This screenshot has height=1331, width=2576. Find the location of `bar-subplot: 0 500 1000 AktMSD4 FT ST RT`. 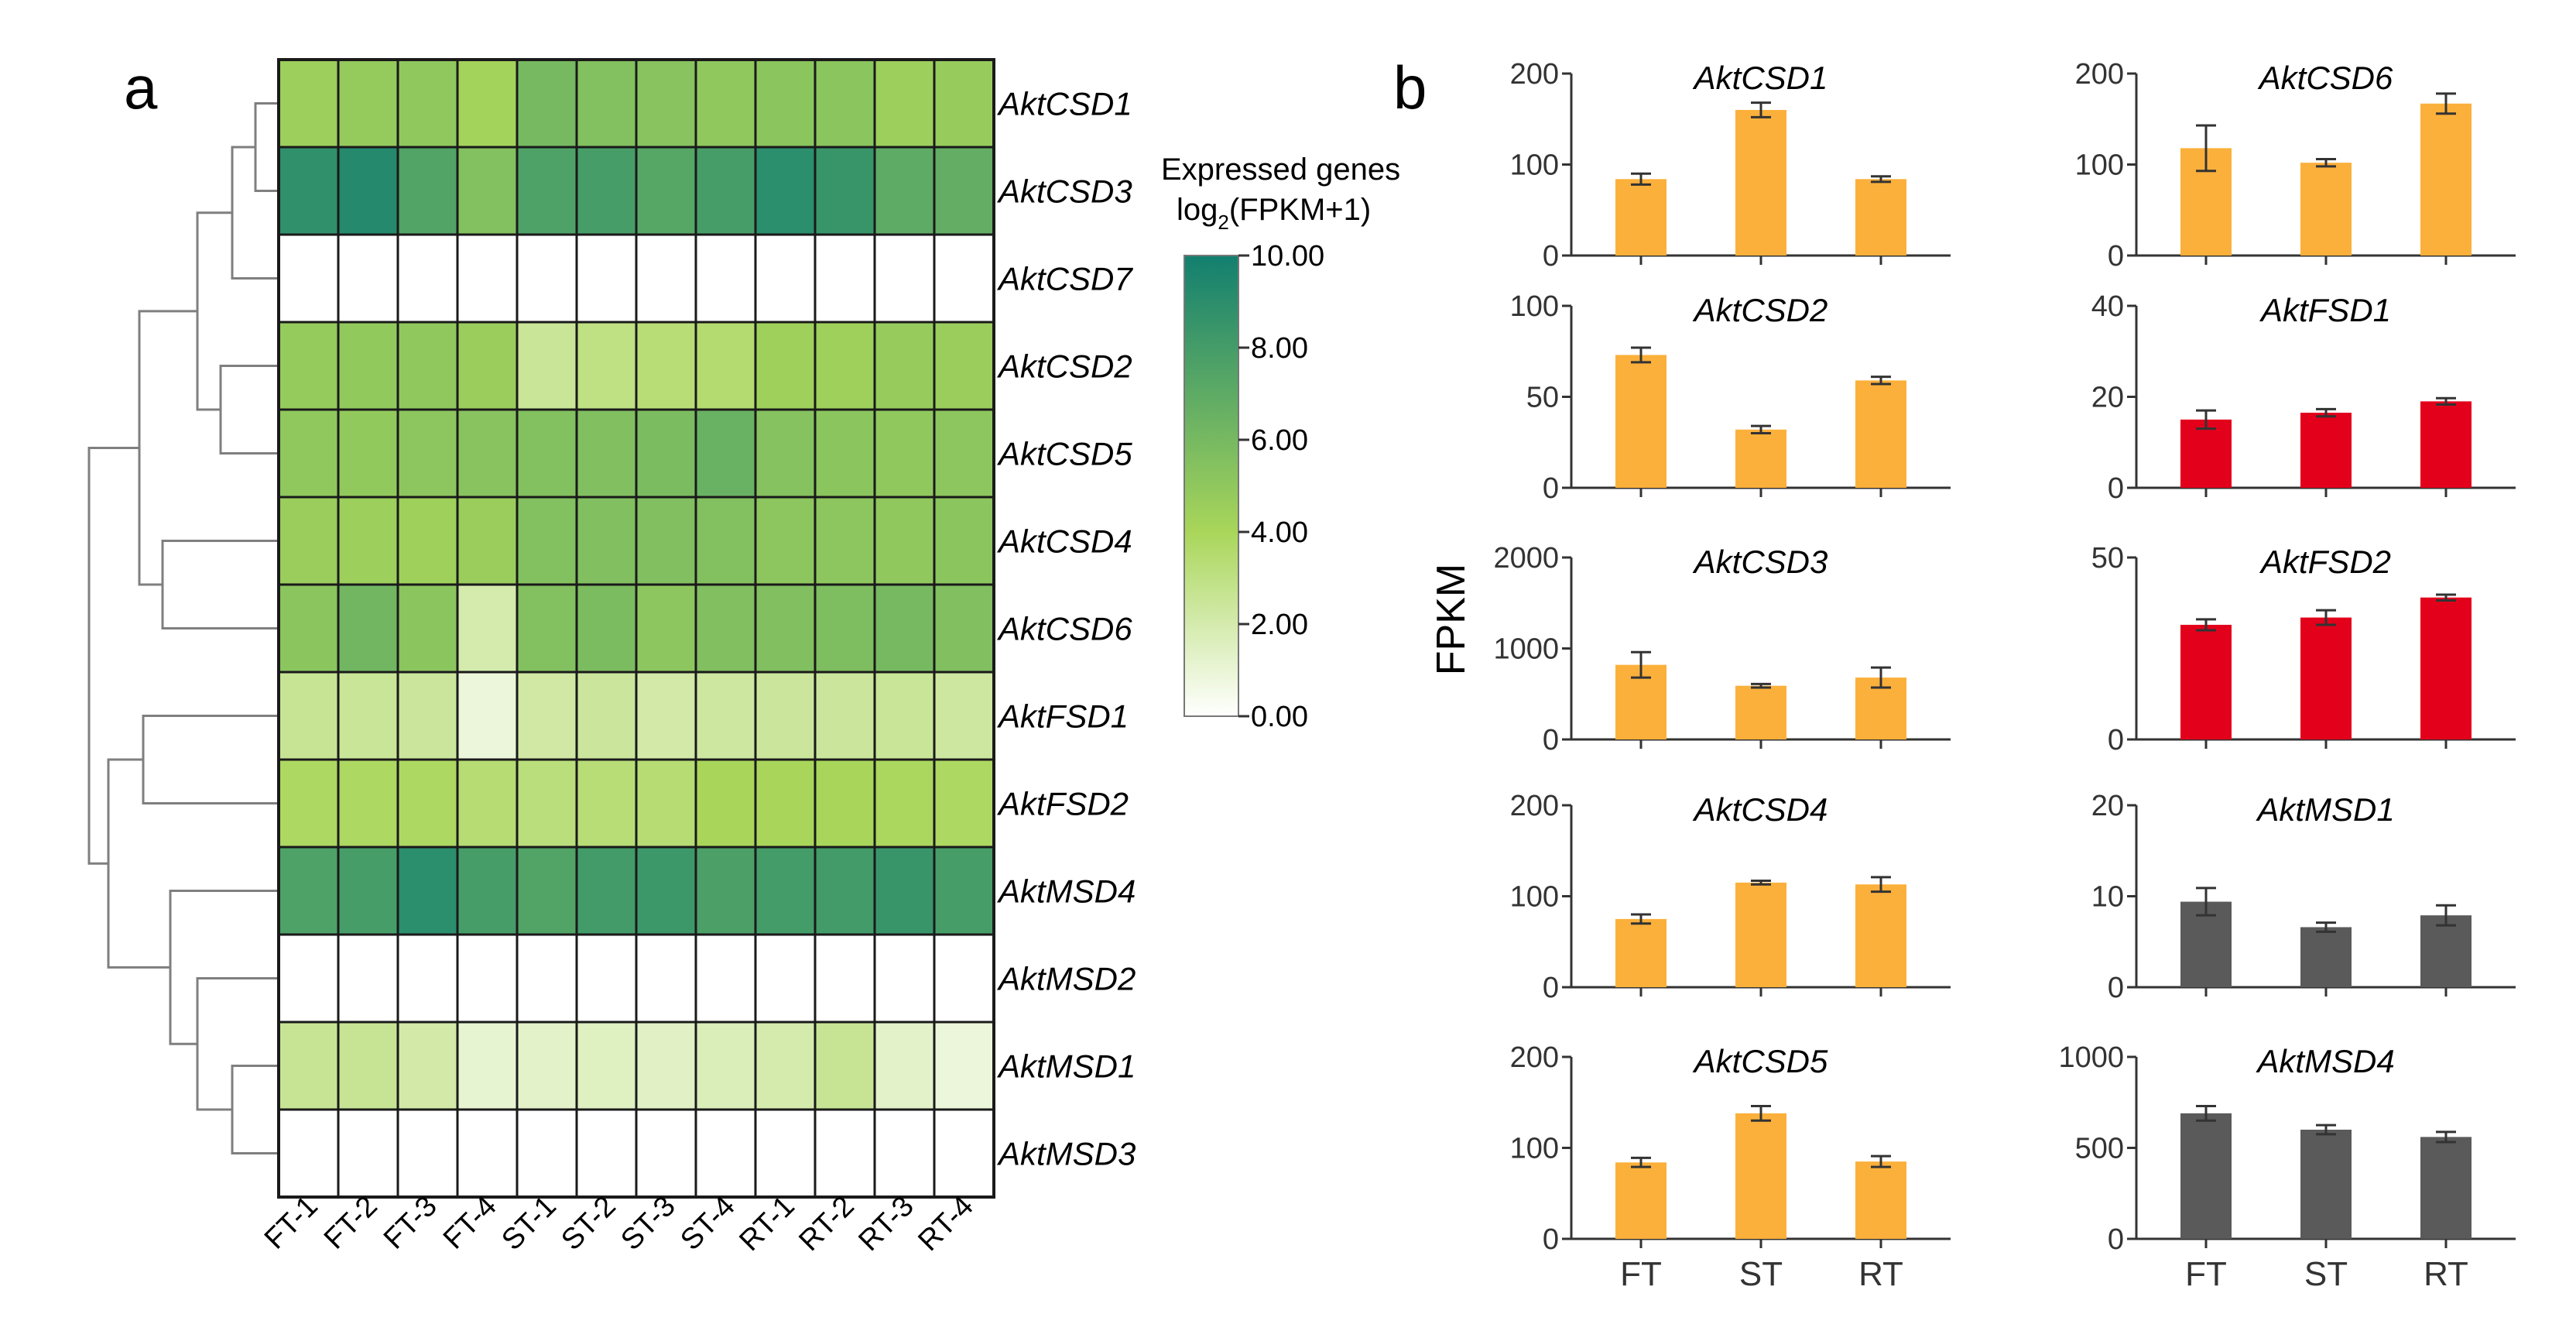

bar-subplot: 0 500 1000 AktMSD4 FT ST RT is located at coordinates (2287, 1167).